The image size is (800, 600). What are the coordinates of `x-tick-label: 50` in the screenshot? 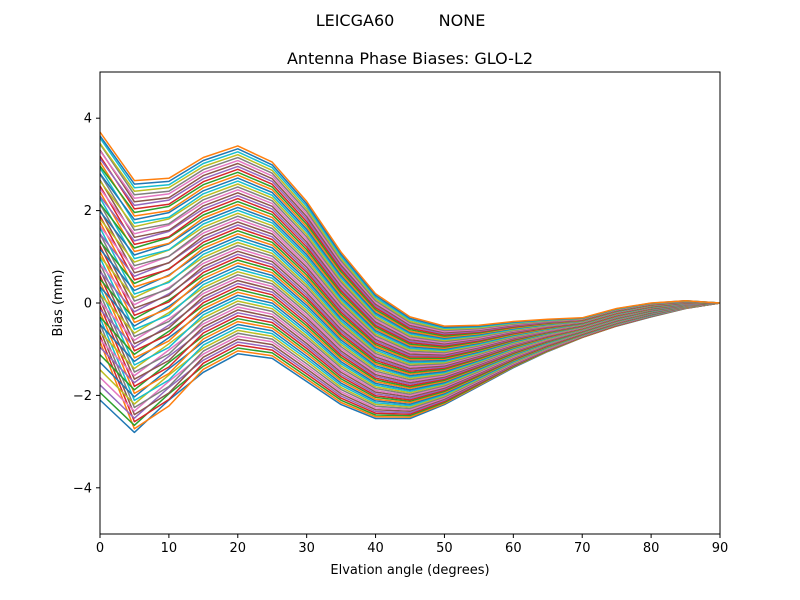 It's located at (444, 548).